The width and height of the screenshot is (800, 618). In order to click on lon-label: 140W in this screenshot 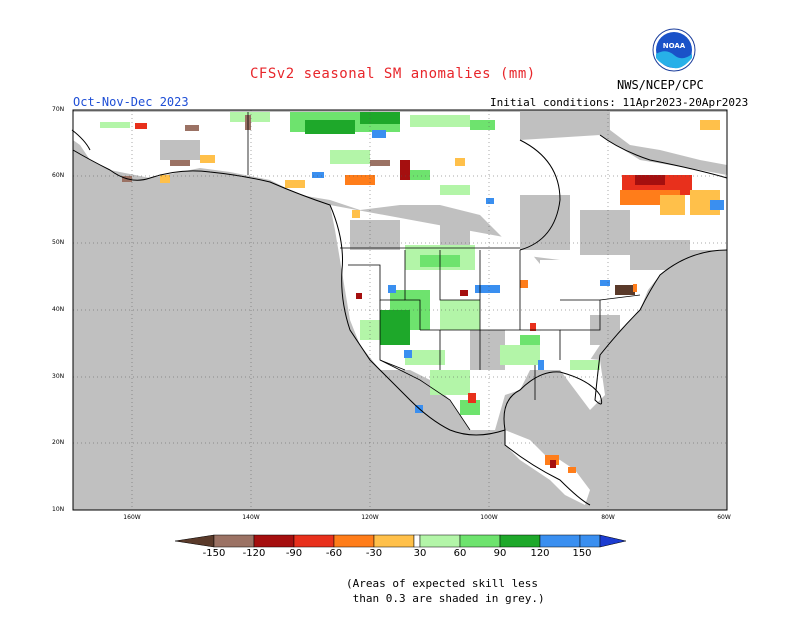, I will do `click(251, 517)`.